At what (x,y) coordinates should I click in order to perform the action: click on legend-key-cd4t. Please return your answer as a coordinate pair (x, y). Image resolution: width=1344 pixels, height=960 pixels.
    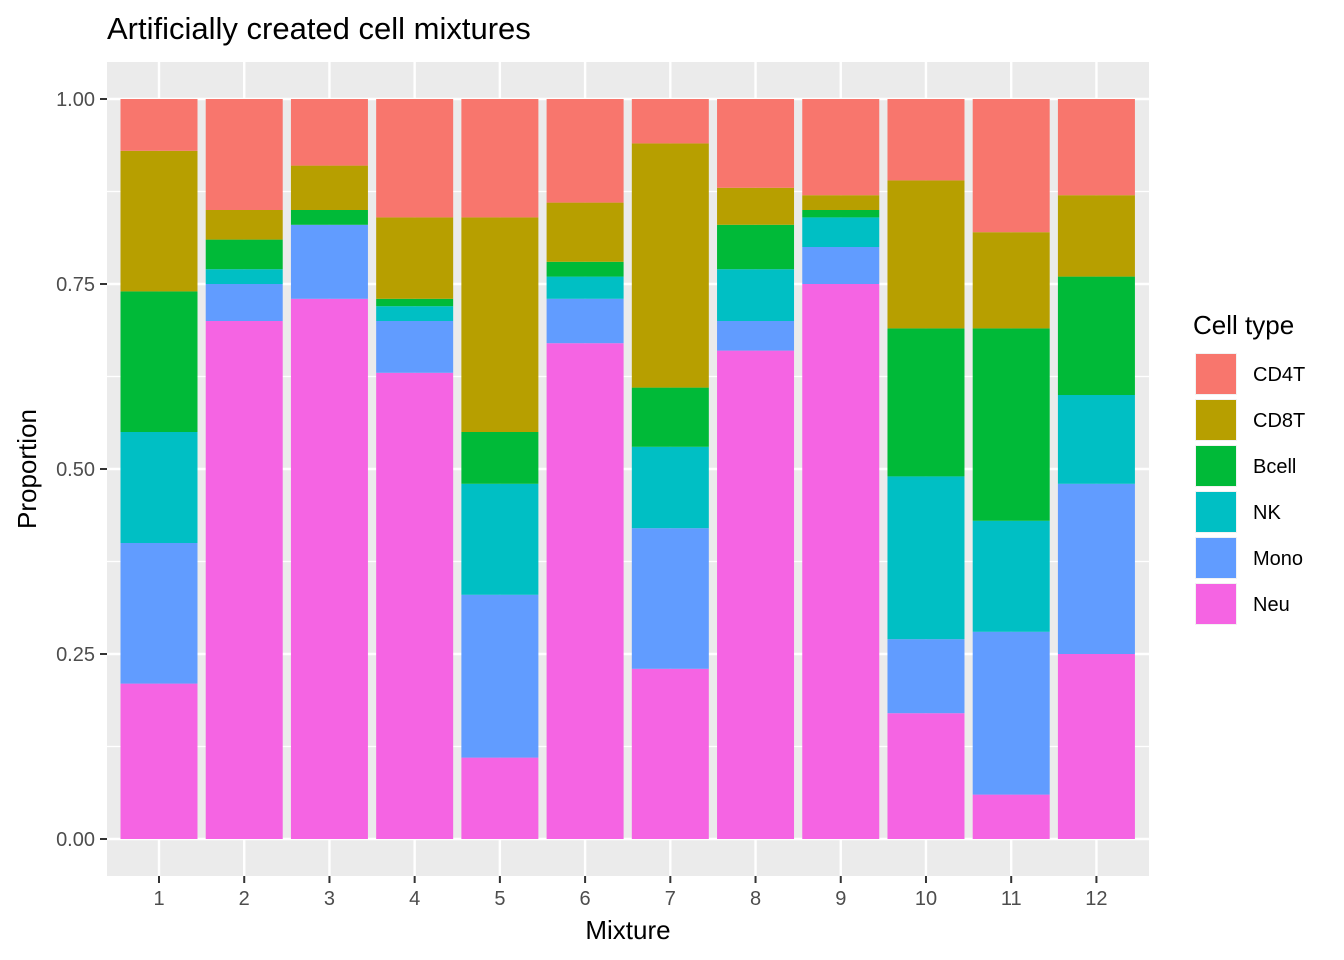
    Looking at the image, I should click on (1216, 374).